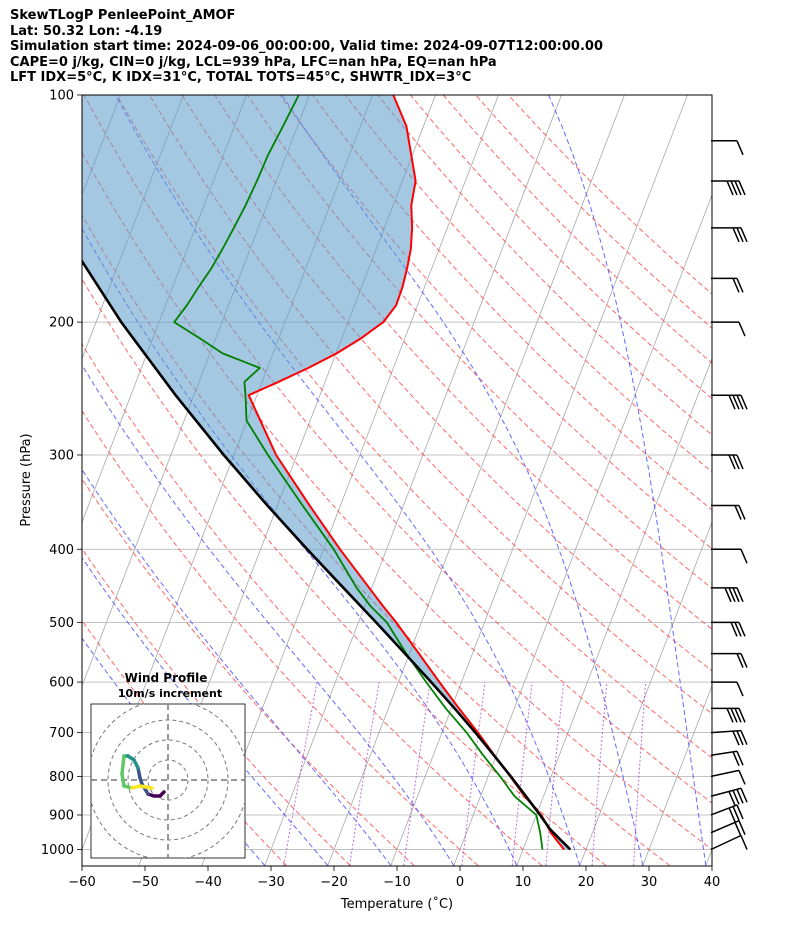  I want to click on y-tick-label: 600, so click(61, 683).